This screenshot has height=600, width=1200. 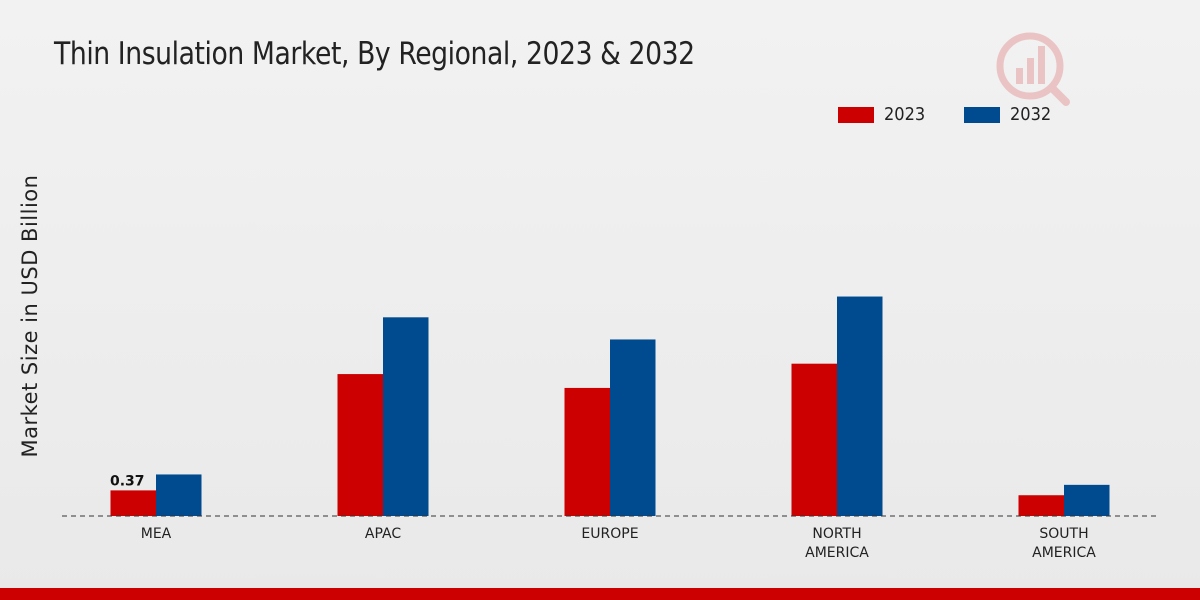 What do you see at coordinates (1030, 114) in the screenshot?
I see `legend-label-2032: 2032` at bounding box center [1030, 114].